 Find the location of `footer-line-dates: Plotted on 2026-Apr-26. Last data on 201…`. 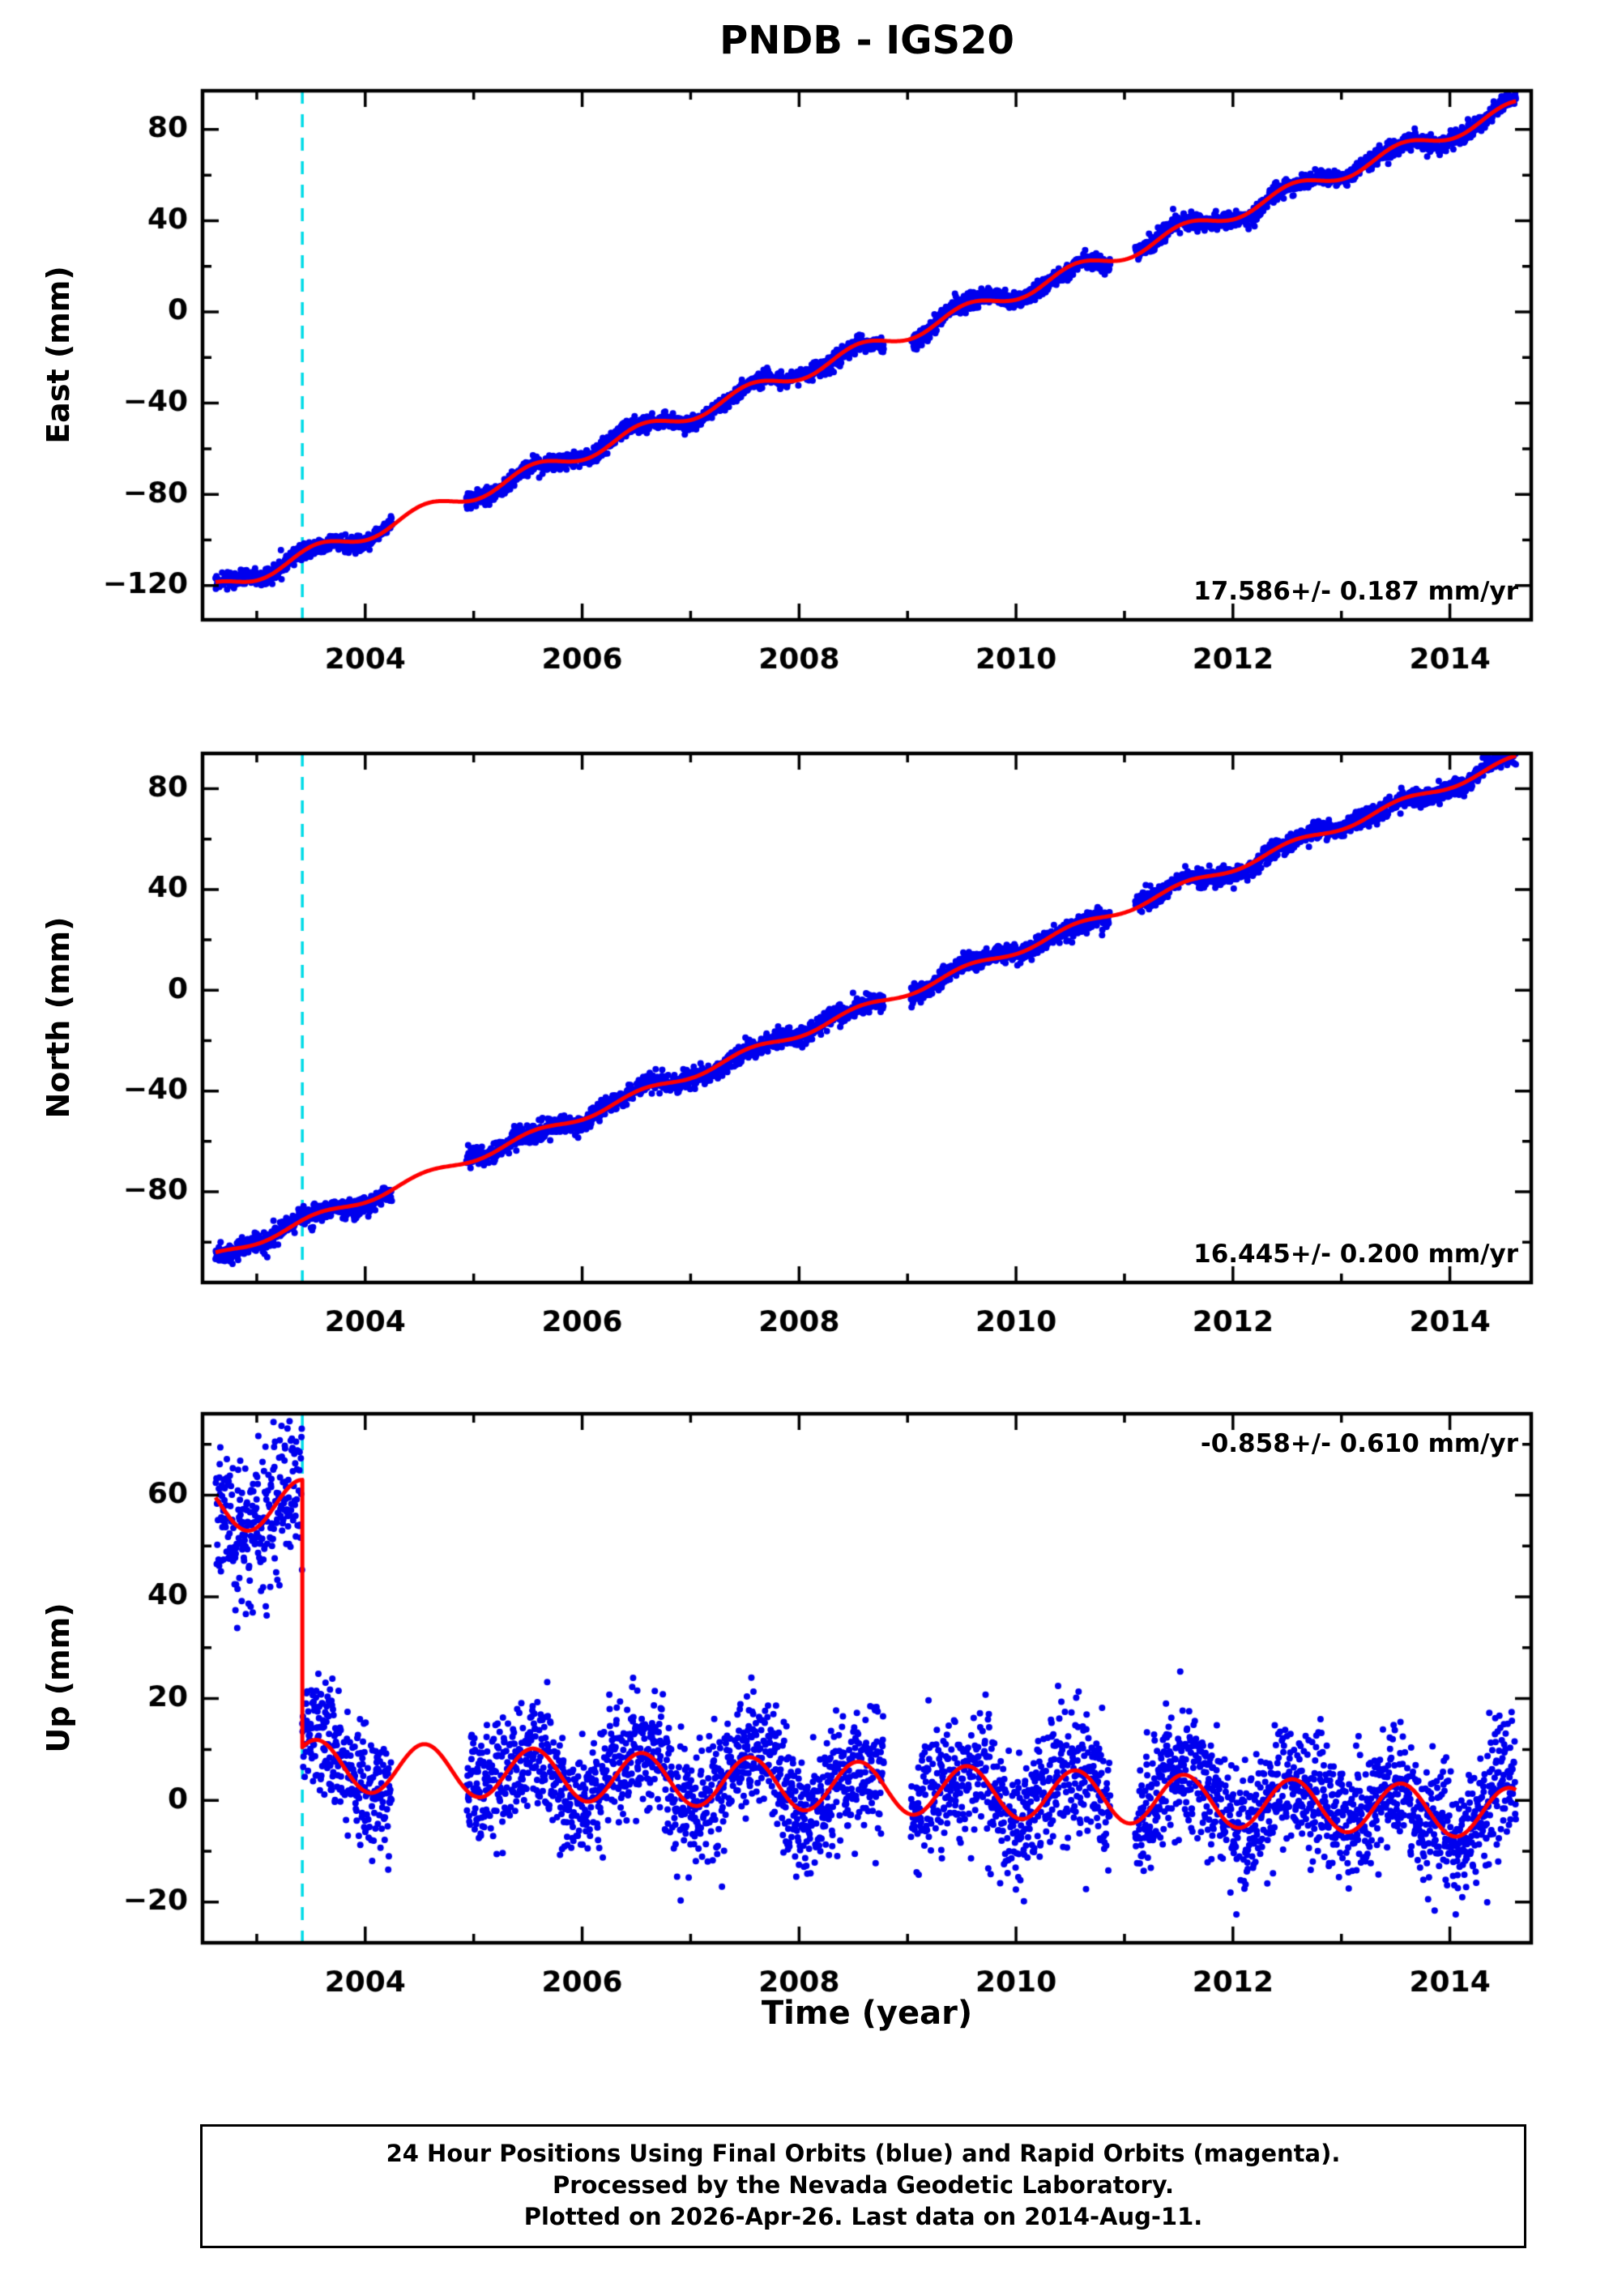

footer-line-dates: Plotted on 2026-Apr-26. Last data on 201… is located at coordinates (863, 2216).